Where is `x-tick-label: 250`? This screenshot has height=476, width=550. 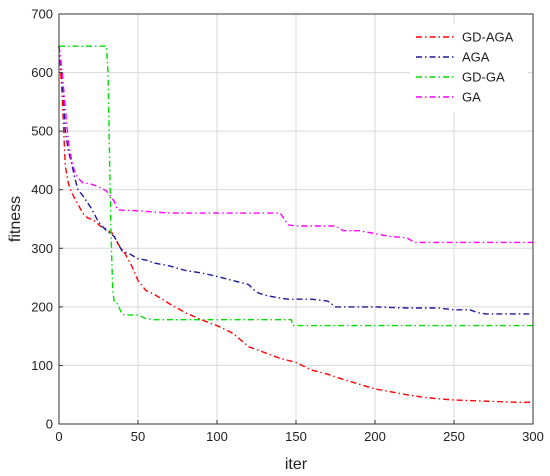 x-tick-label: 250 is located at coordinates (454, 436).